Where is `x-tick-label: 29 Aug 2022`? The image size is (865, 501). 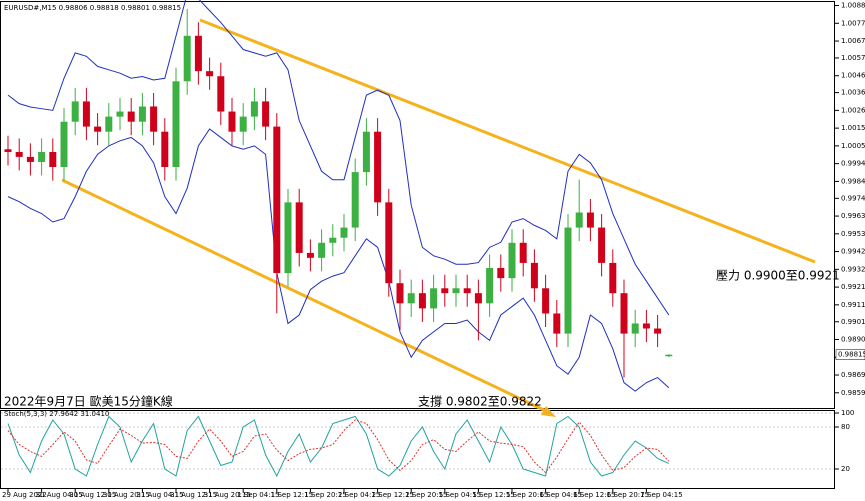
x-tick-label: 29 Aug 2022 is located at coordinates (24, 495).